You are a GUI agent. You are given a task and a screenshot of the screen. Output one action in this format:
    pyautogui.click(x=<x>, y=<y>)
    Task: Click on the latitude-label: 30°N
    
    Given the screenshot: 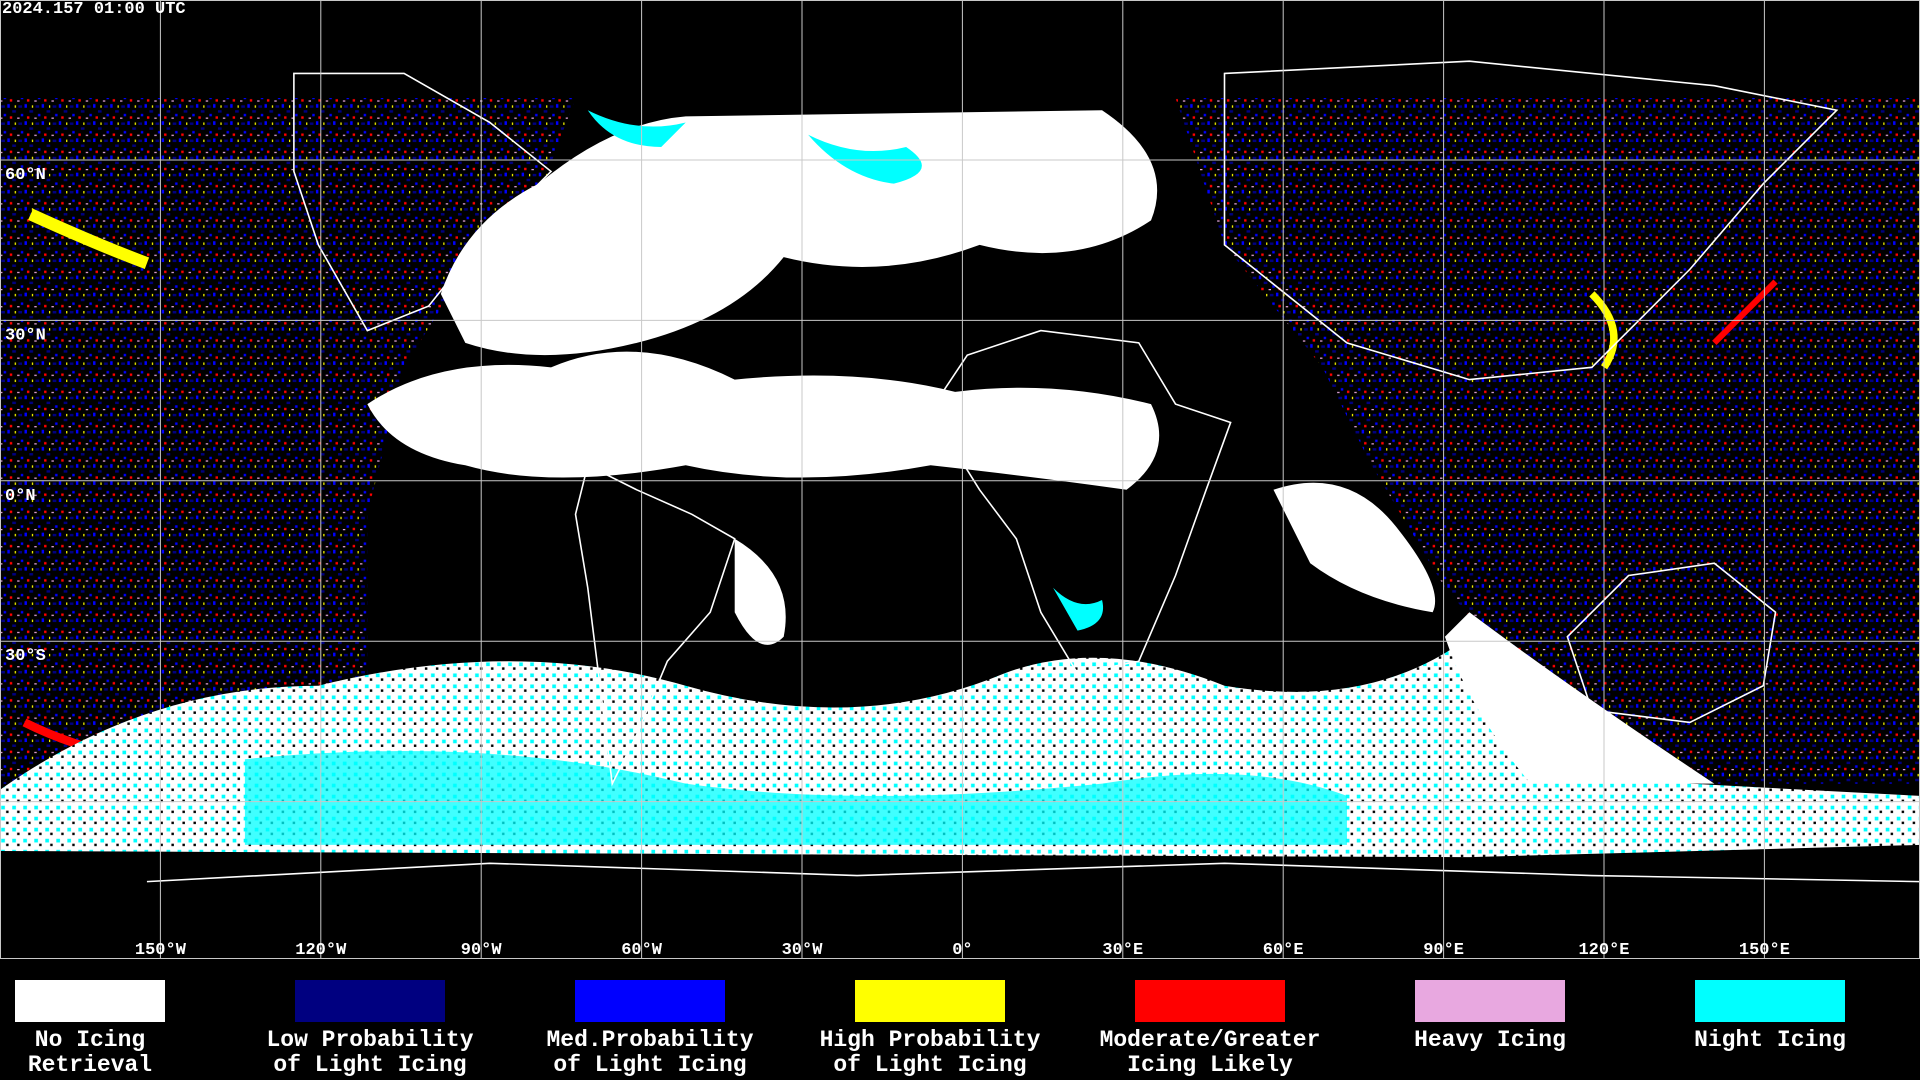 What is the action you would take?
    pyautogui.click(x=25, y=335)
    